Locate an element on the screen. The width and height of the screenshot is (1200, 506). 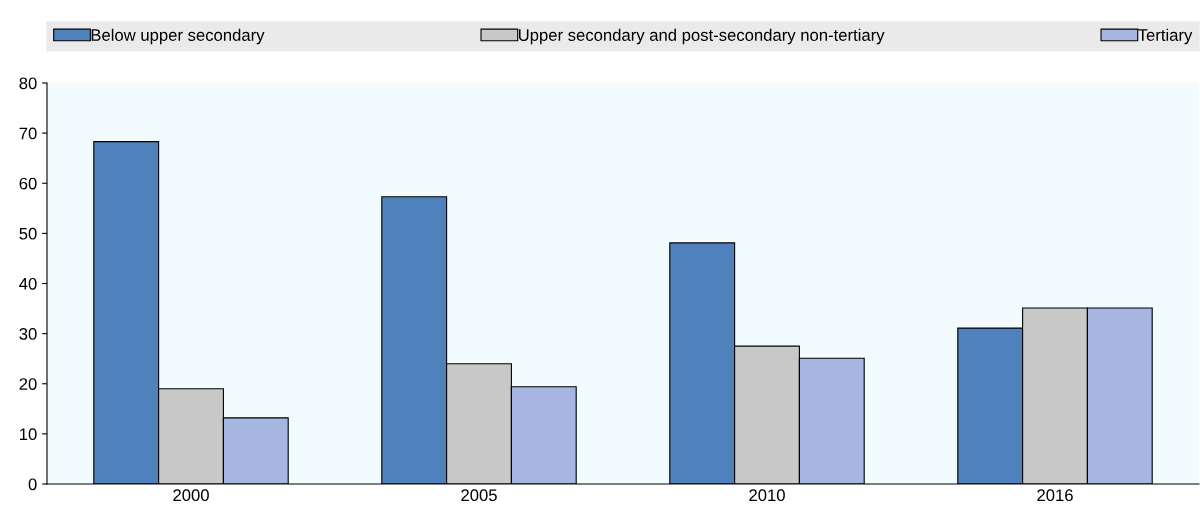
y-tick-label: 10 is located at coordinates (28, 434).